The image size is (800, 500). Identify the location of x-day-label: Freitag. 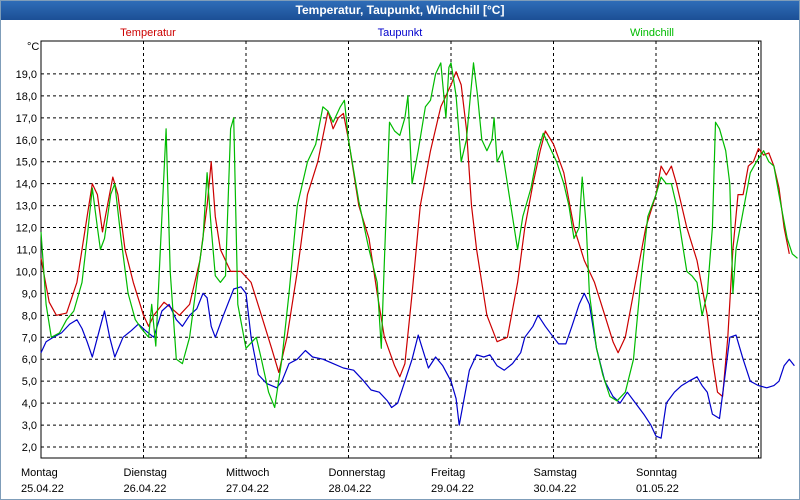
(448, 473).